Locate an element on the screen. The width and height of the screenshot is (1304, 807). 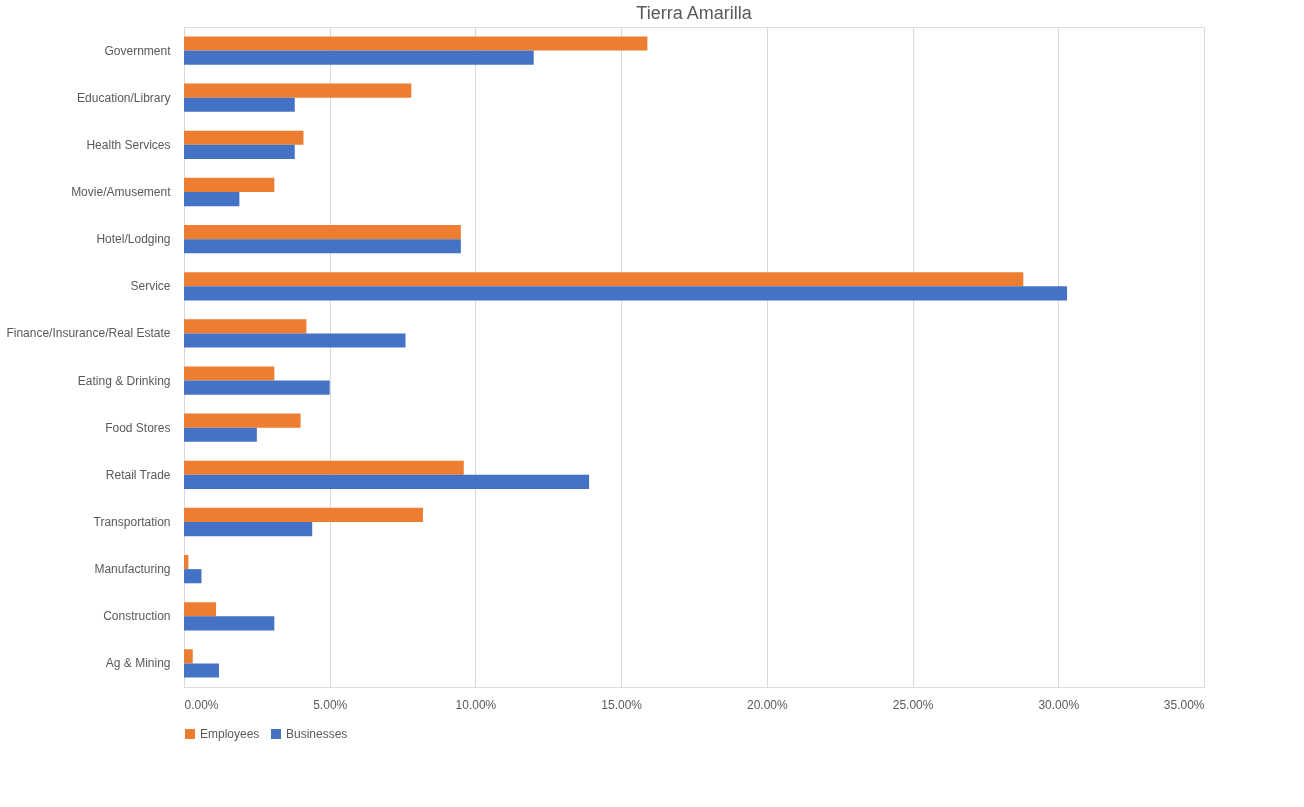
y-tick-label: Transportation is located at coordinates (132, 522).